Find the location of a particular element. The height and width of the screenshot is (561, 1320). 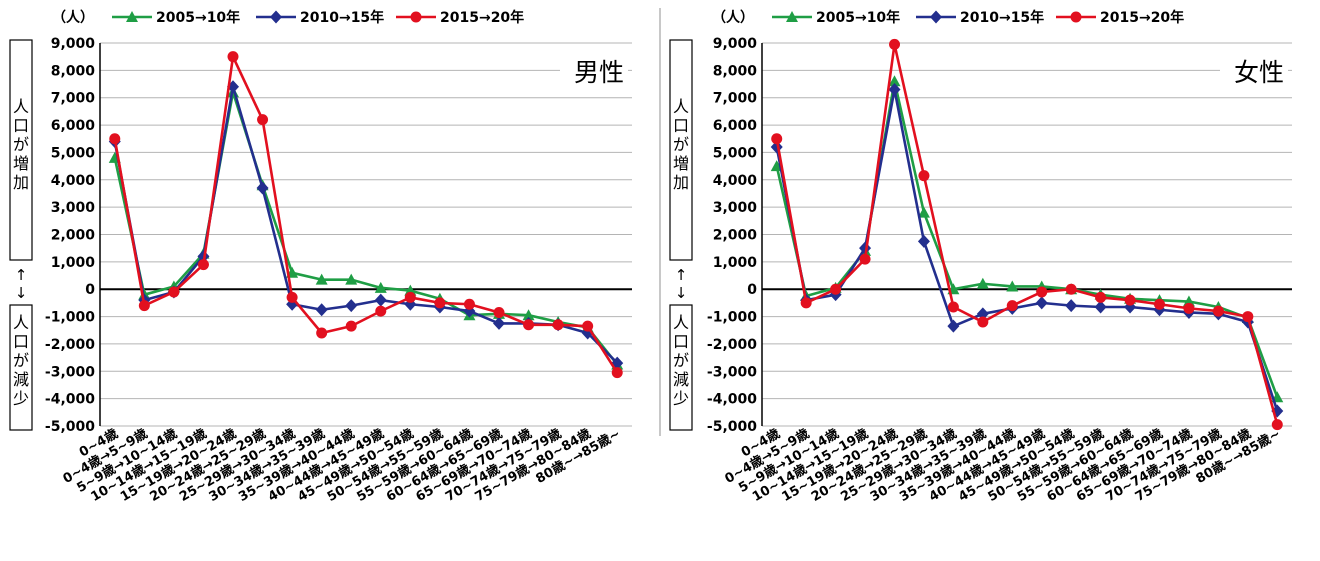

panel-label-bg is located at coordinates (1254, 70).